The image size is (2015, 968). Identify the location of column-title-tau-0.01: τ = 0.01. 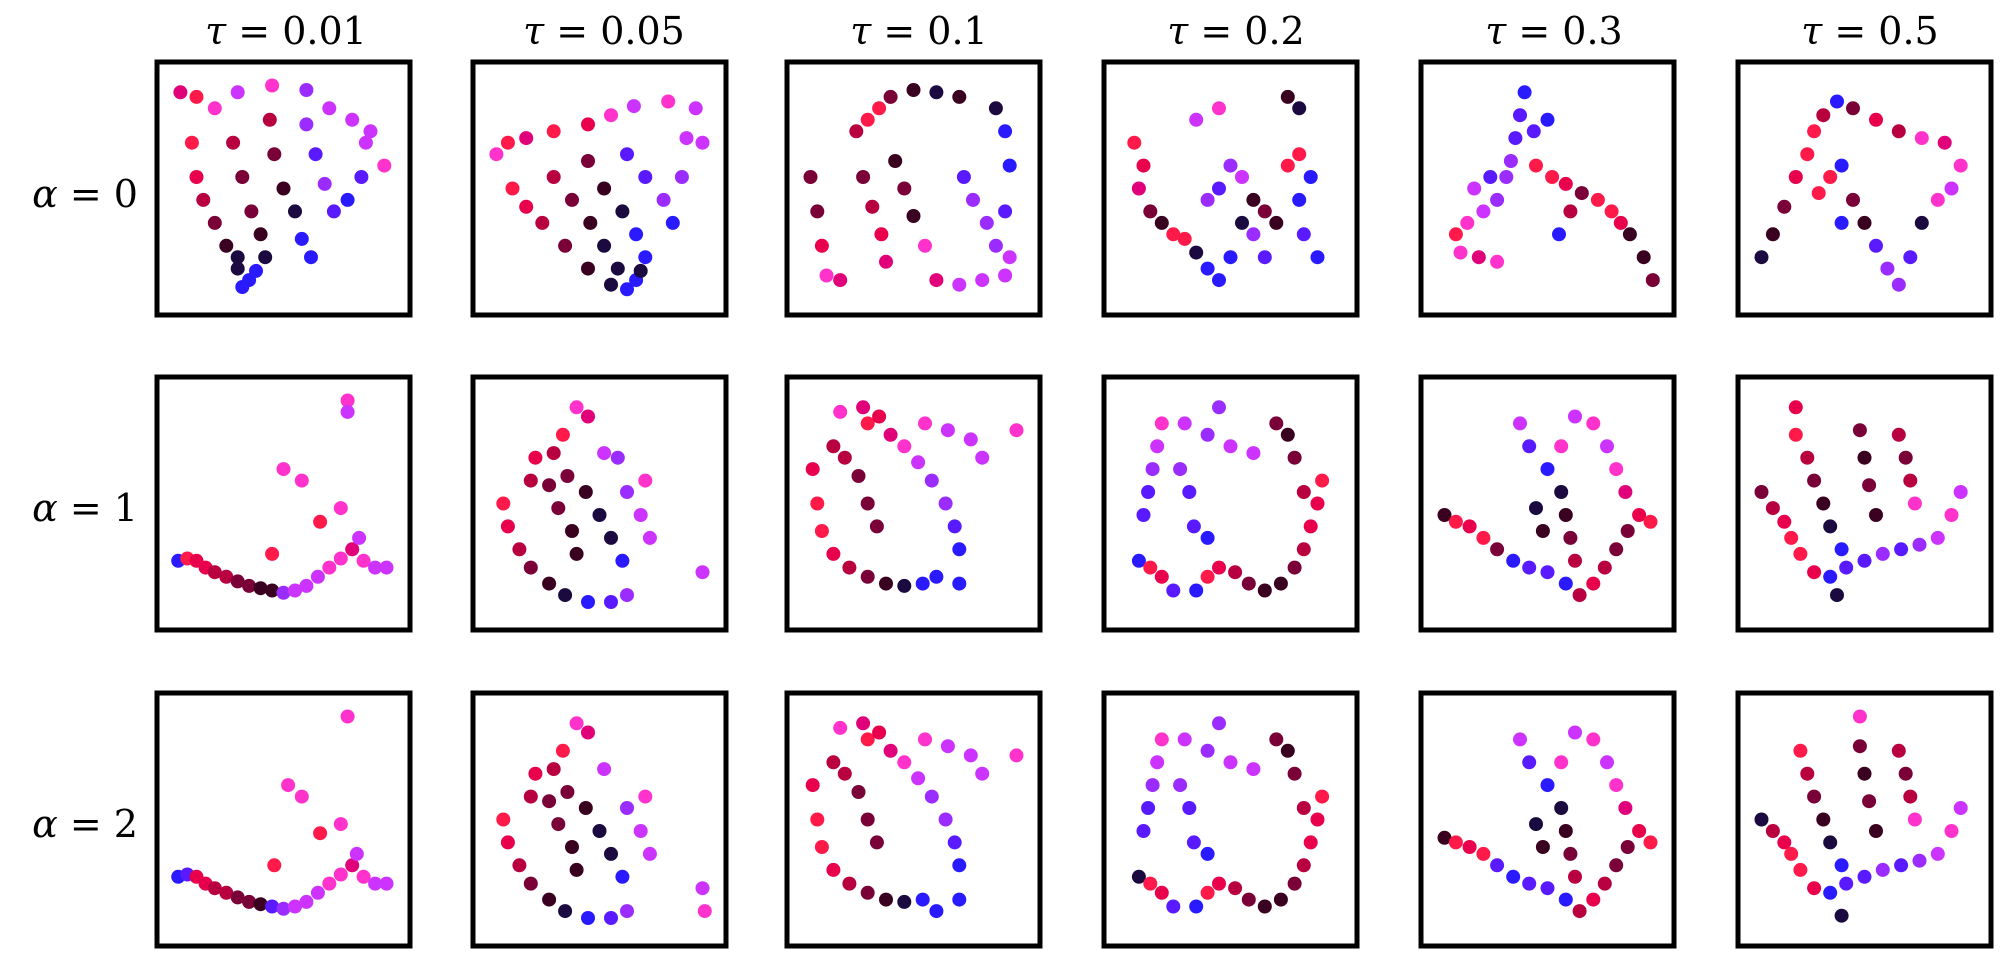
(286, 31).